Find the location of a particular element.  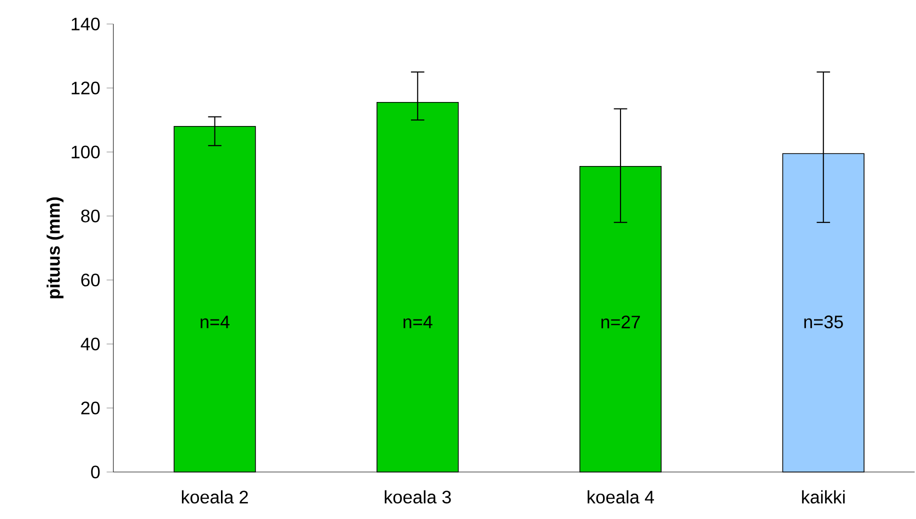

x-tick-label: koeala 4 is located at coordinates (621, 497).